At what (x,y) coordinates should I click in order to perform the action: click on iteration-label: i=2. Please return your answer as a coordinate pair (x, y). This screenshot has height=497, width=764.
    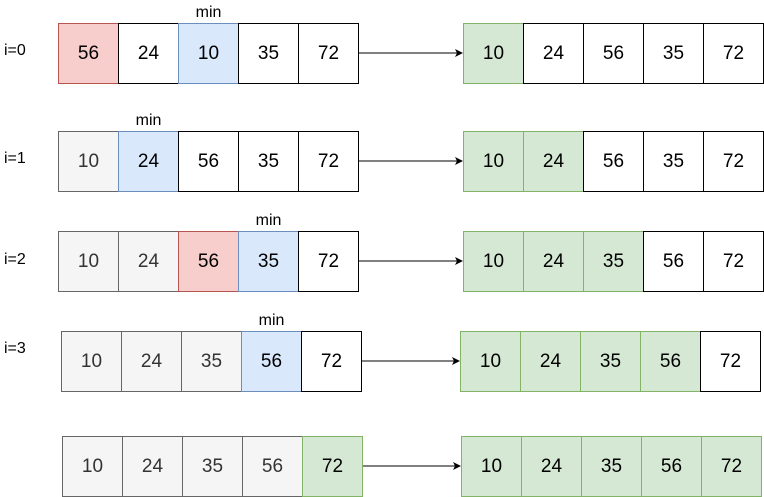
    Looking at the image, I should click on (15, 259).